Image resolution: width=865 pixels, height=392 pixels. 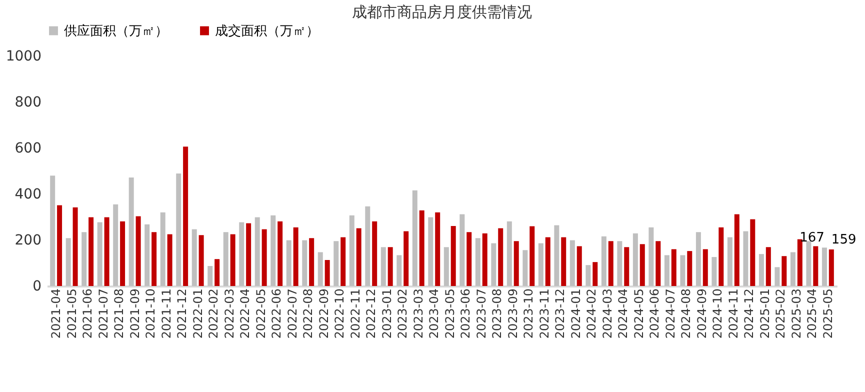 What do you see at coordinates (418, 313) in the screenshot?
I see `x-tick-label: 2023-03` at bounding box center [418, 313].